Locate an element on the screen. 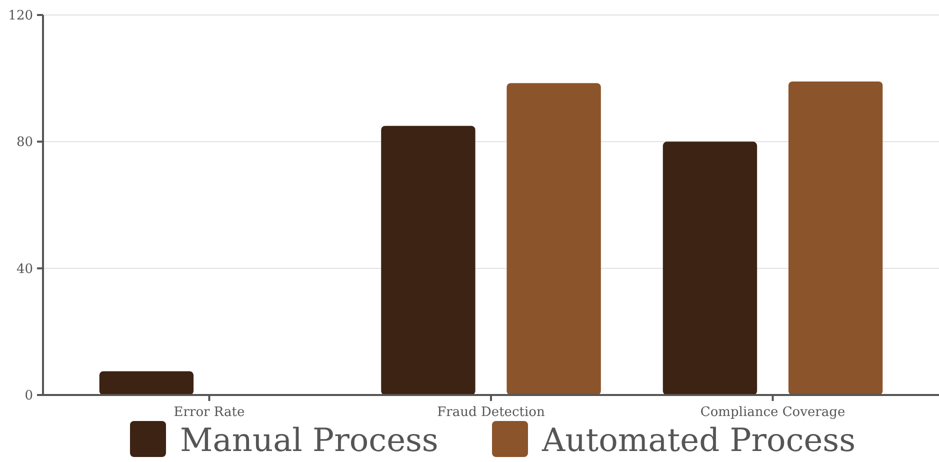  y-tick-label: 40 is located at coordinates (24, 269).